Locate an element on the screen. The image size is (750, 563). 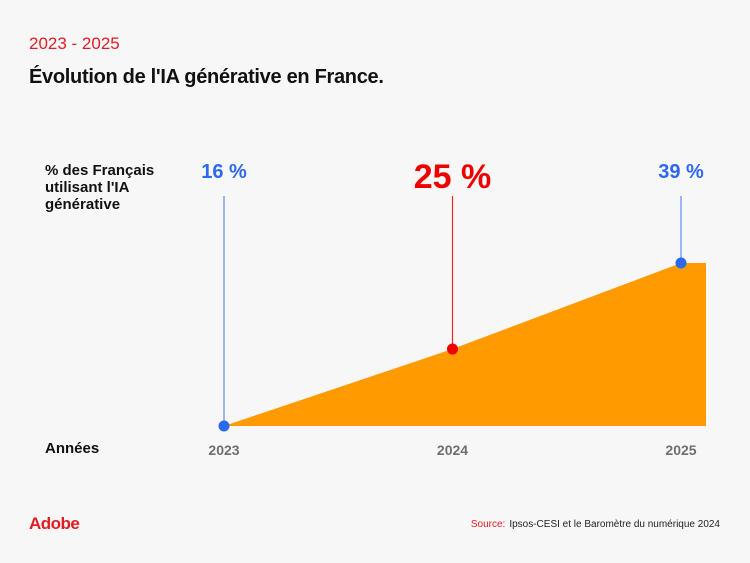
chart-title: Évolution de l'IA générative en France. is located at coordinates (206, 77).